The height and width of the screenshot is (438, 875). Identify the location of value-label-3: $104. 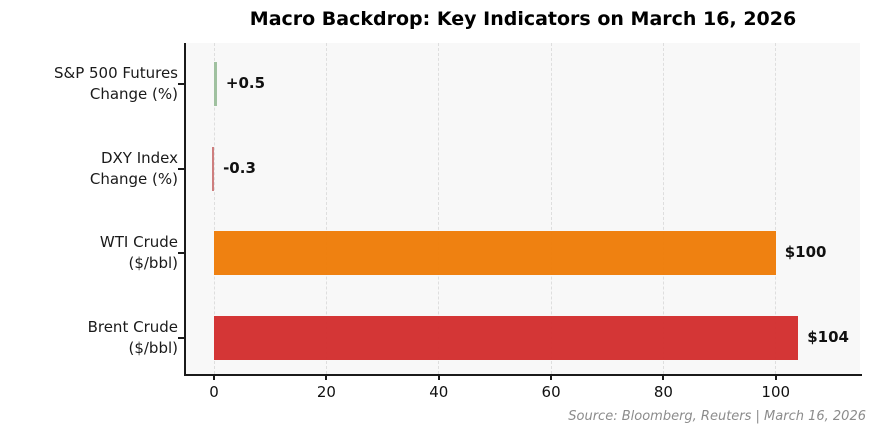
(828, 337).